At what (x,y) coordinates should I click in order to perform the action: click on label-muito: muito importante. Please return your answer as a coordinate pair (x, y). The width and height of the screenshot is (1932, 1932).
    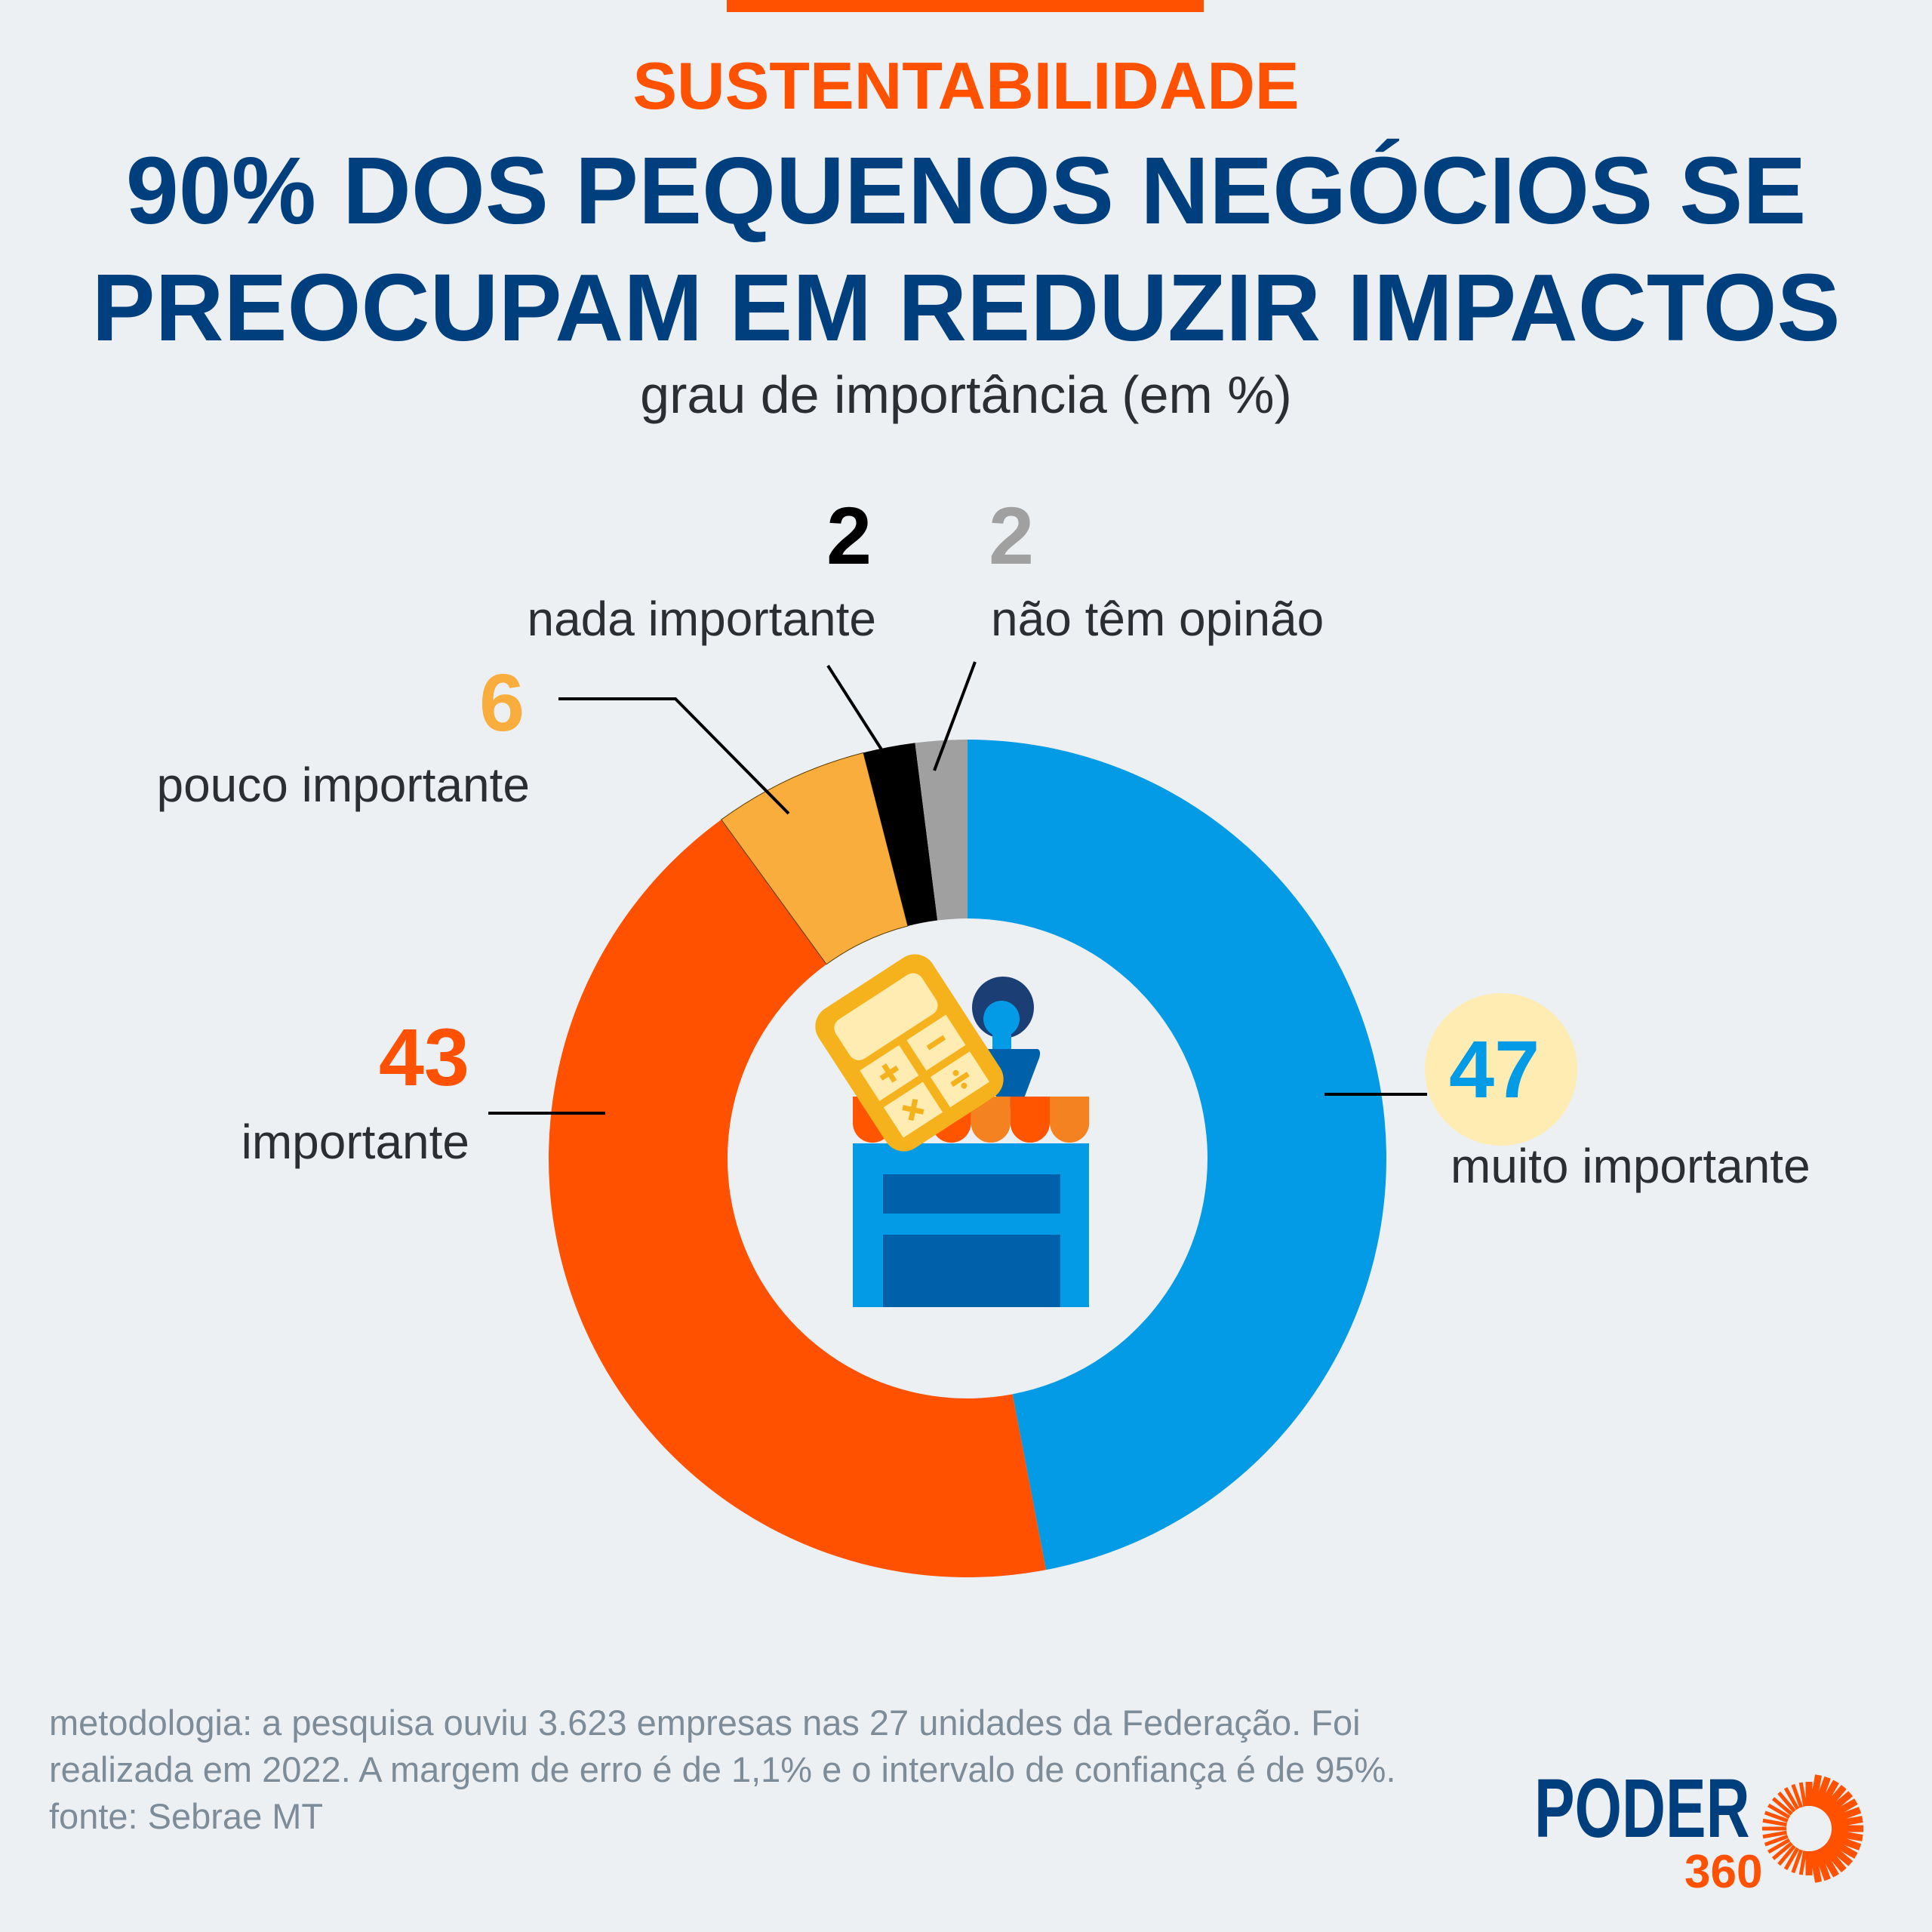
    Looking at the image, I should click on (1630, 1166).